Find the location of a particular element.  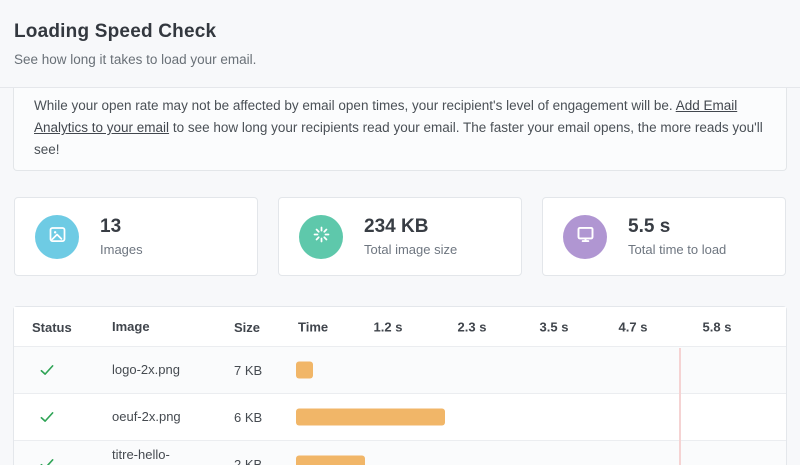

column-header-status: Status is located at coordinates (52, 327).